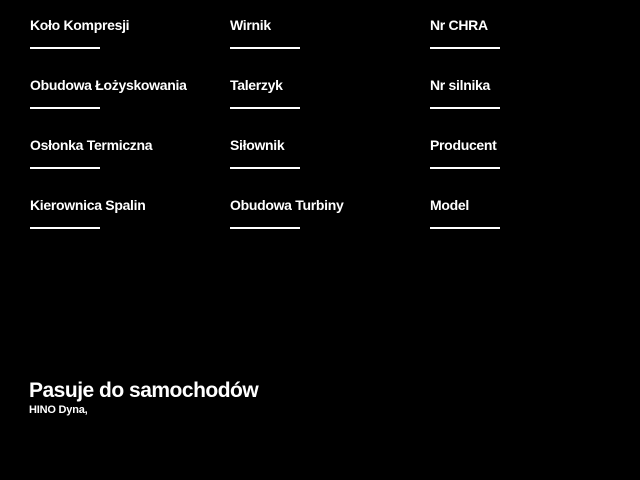 The image size is (640, 480). What do you see at coordinates (459, 25) in the screenshot?
I see `field-label: Nr CHRA` at bounding box center [459, 25].